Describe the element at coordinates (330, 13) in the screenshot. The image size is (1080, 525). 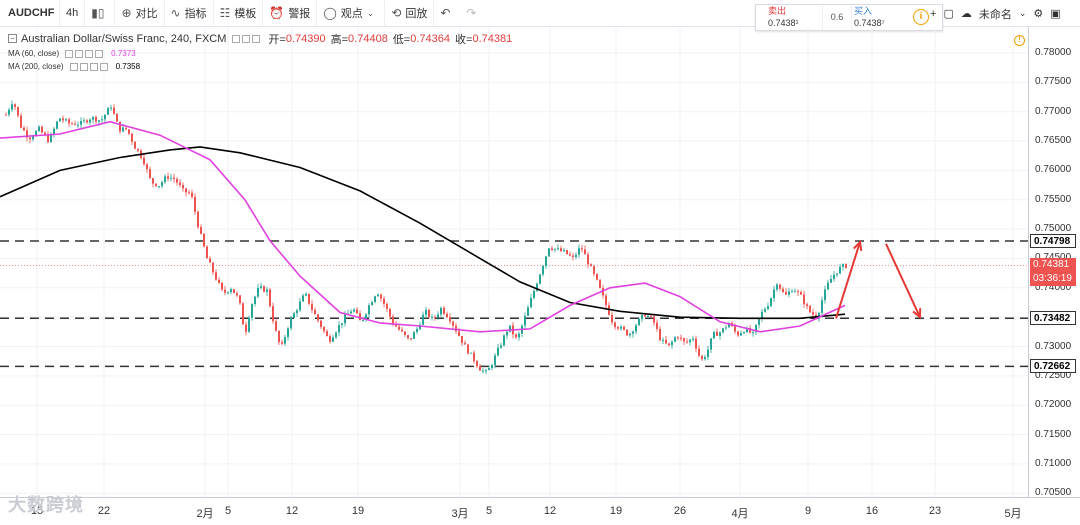
I see `lightbulb-icon: ◯` at that location.